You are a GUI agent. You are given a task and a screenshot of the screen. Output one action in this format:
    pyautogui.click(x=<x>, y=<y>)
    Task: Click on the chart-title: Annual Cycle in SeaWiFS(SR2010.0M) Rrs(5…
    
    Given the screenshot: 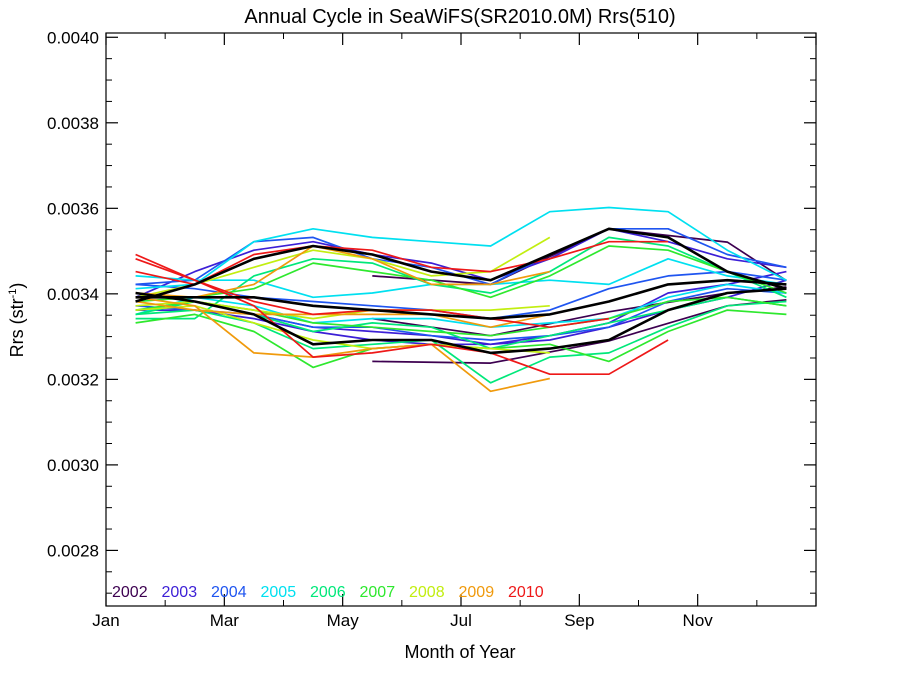 What is the action you would take?
    pyautogui.click(x=459, y=17)
    